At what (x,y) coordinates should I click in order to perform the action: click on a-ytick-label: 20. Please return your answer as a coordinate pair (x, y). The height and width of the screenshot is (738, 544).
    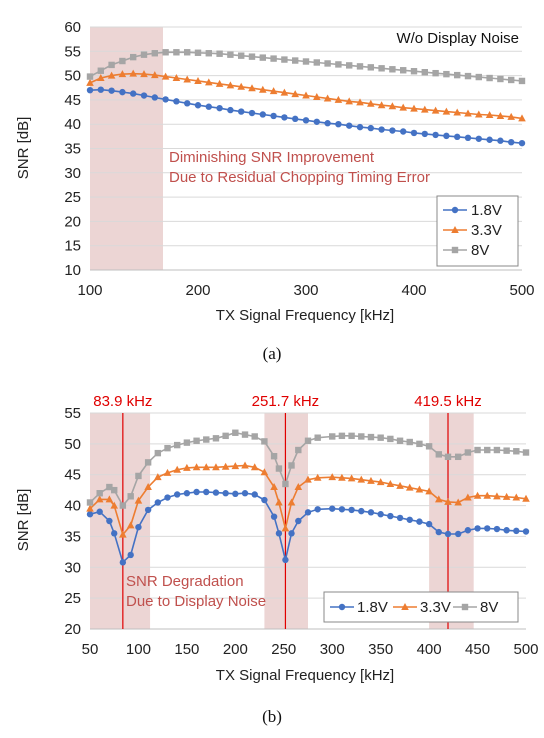
    Looking at the image, I should click on (72, 221).